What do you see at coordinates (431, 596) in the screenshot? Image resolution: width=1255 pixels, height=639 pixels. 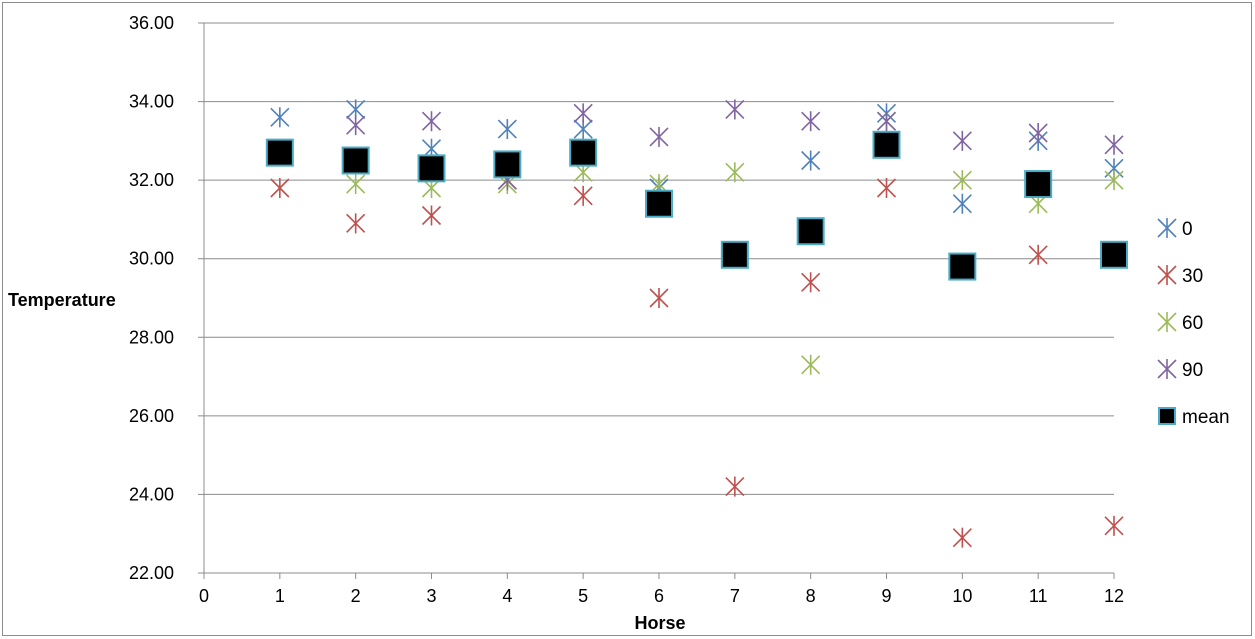 I see `x-tick-label: 3` at bounding box center [431, 596].